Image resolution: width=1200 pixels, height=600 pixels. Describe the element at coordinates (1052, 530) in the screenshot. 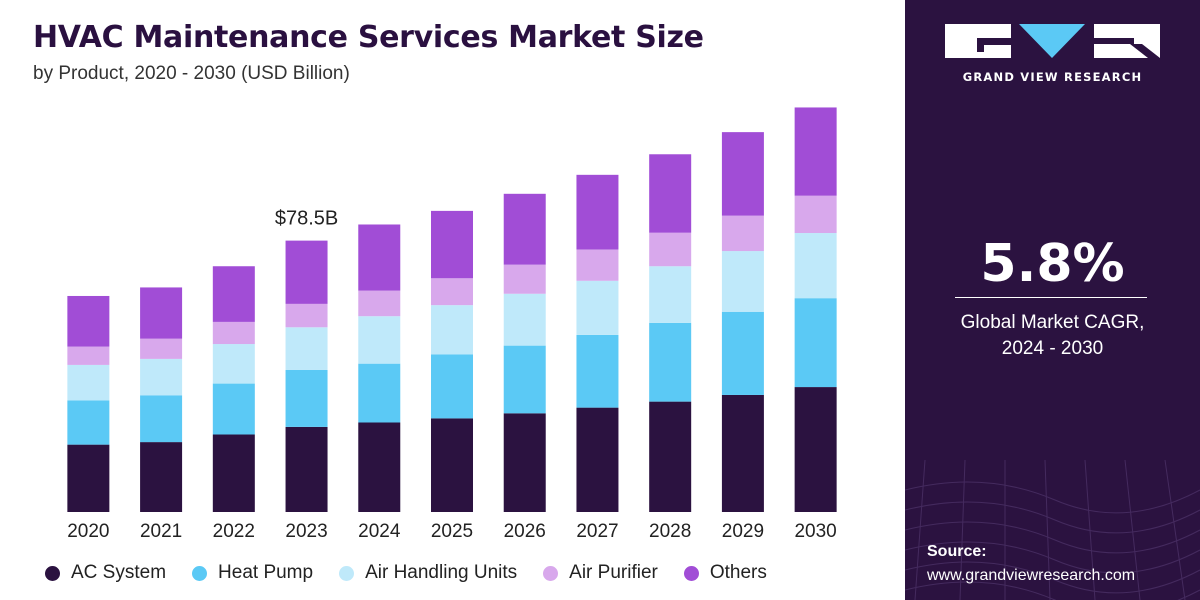

I see `mesh-background-graphic` at that location.